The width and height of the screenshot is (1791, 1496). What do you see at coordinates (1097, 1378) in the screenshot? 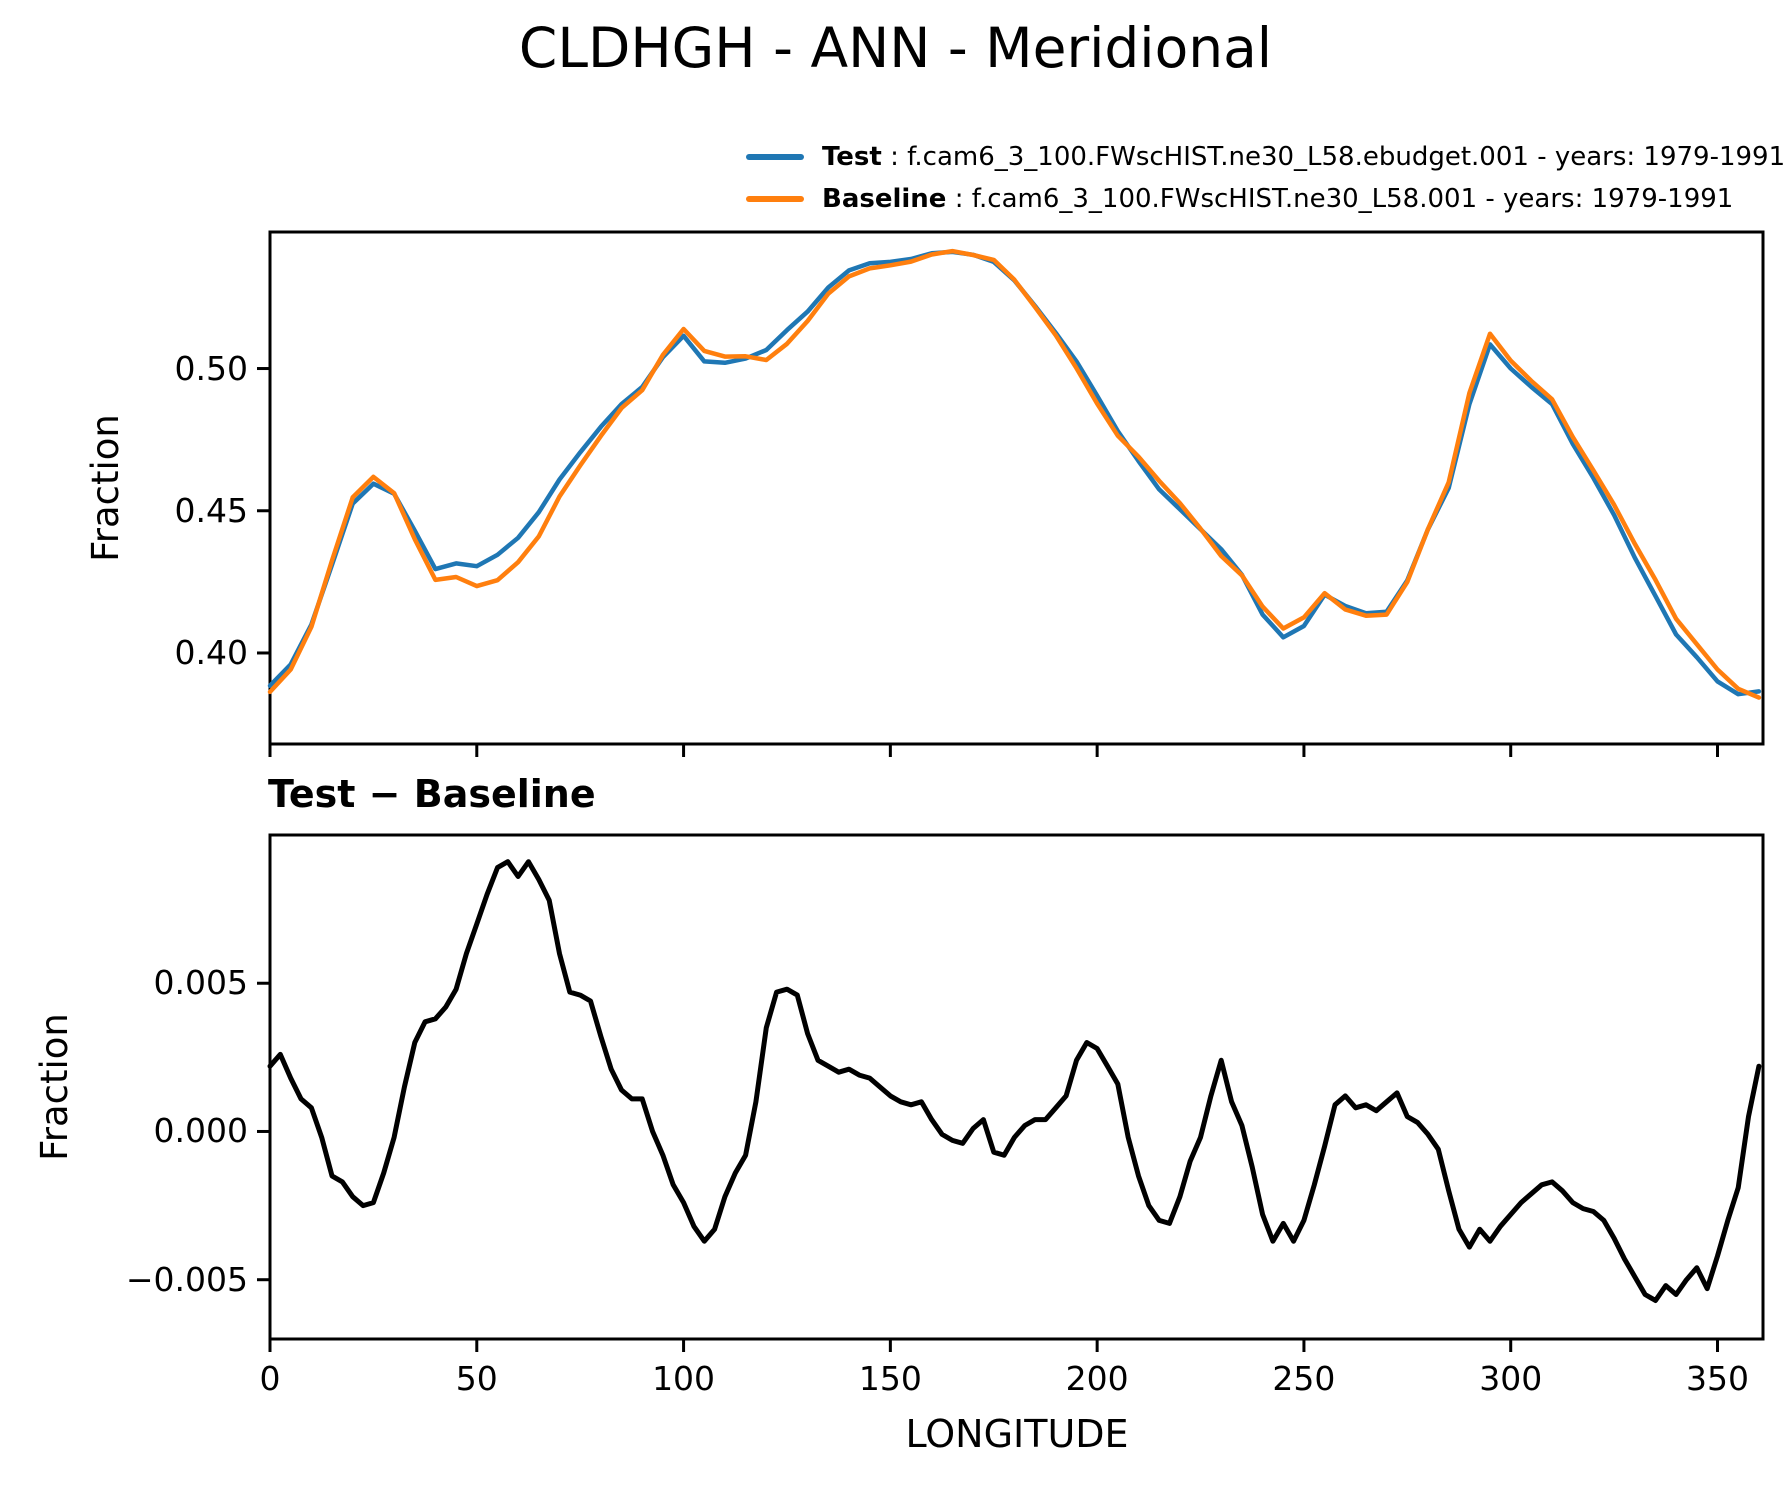
I see `x-tick-label: 200` at bounding box center [1097, 1378].